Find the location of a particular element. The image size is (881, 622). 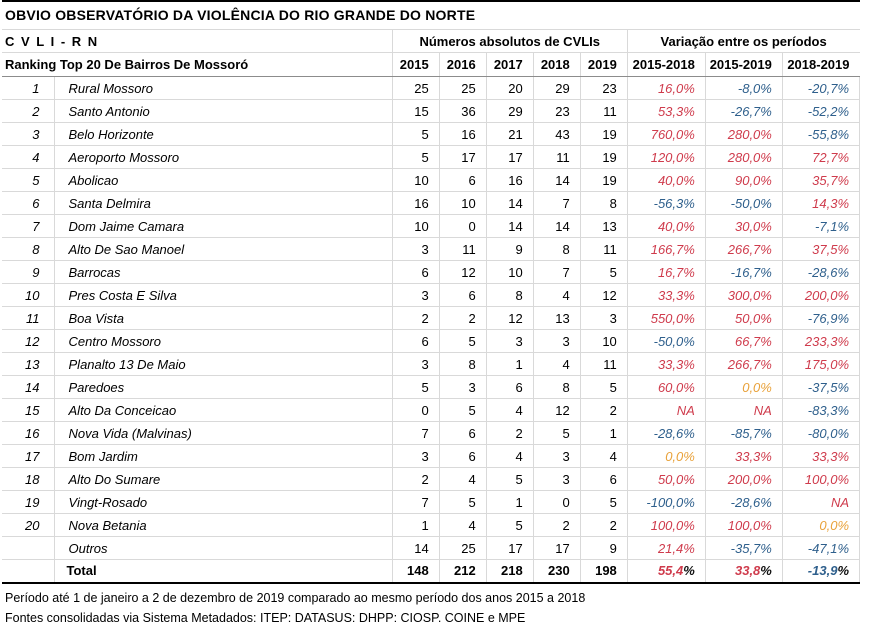

variation-cell: 66,7% is located at coordinates (743, 341).